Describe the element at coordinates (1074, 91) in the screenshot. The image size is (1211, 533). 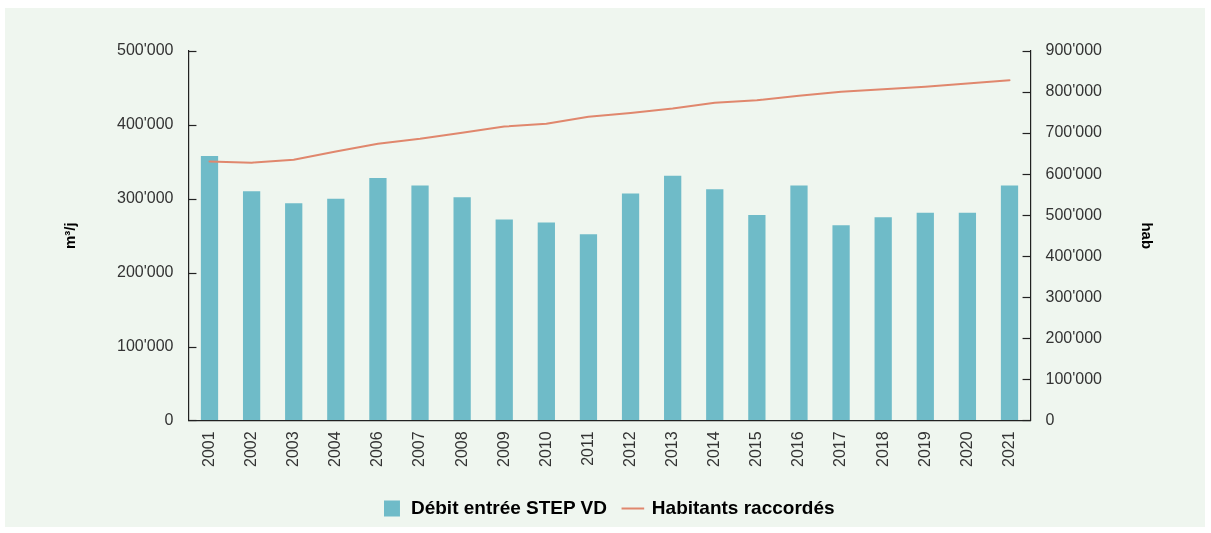
I see `y2-tick-label: 800'000` at that location.